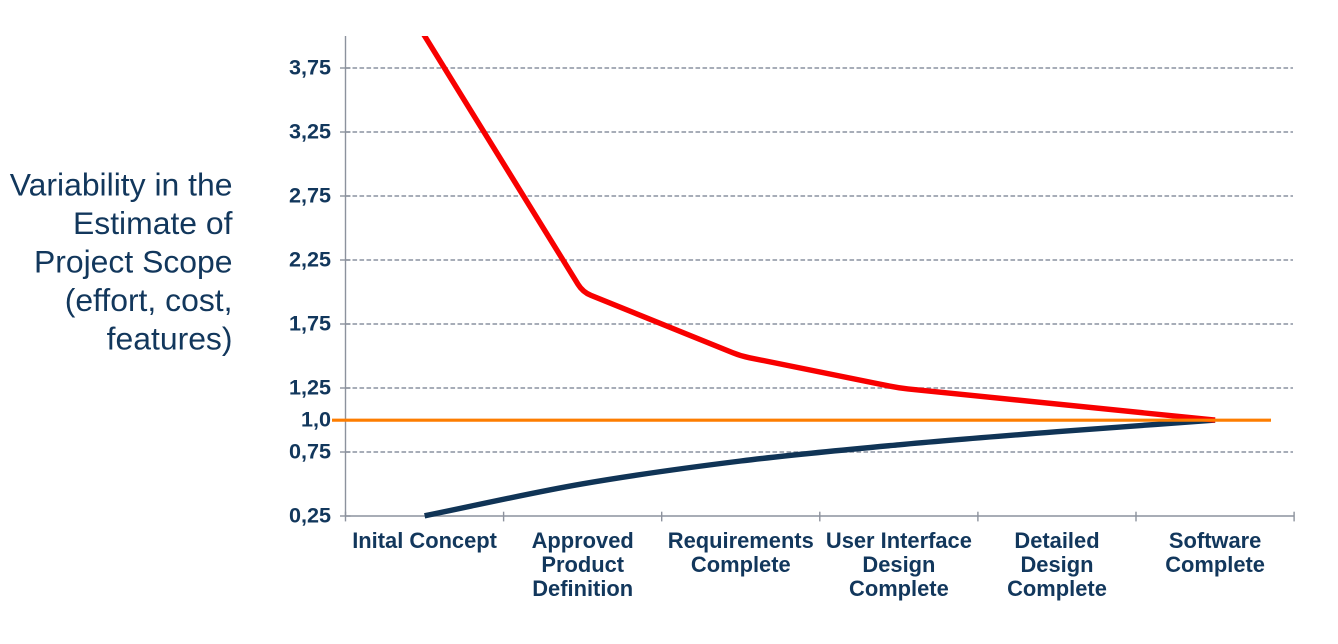 This screenshot has width=1338, height=644. Describe the element at coordinates (899, 540) in the screenshot. I see `svg-text: User Interface` at that location.